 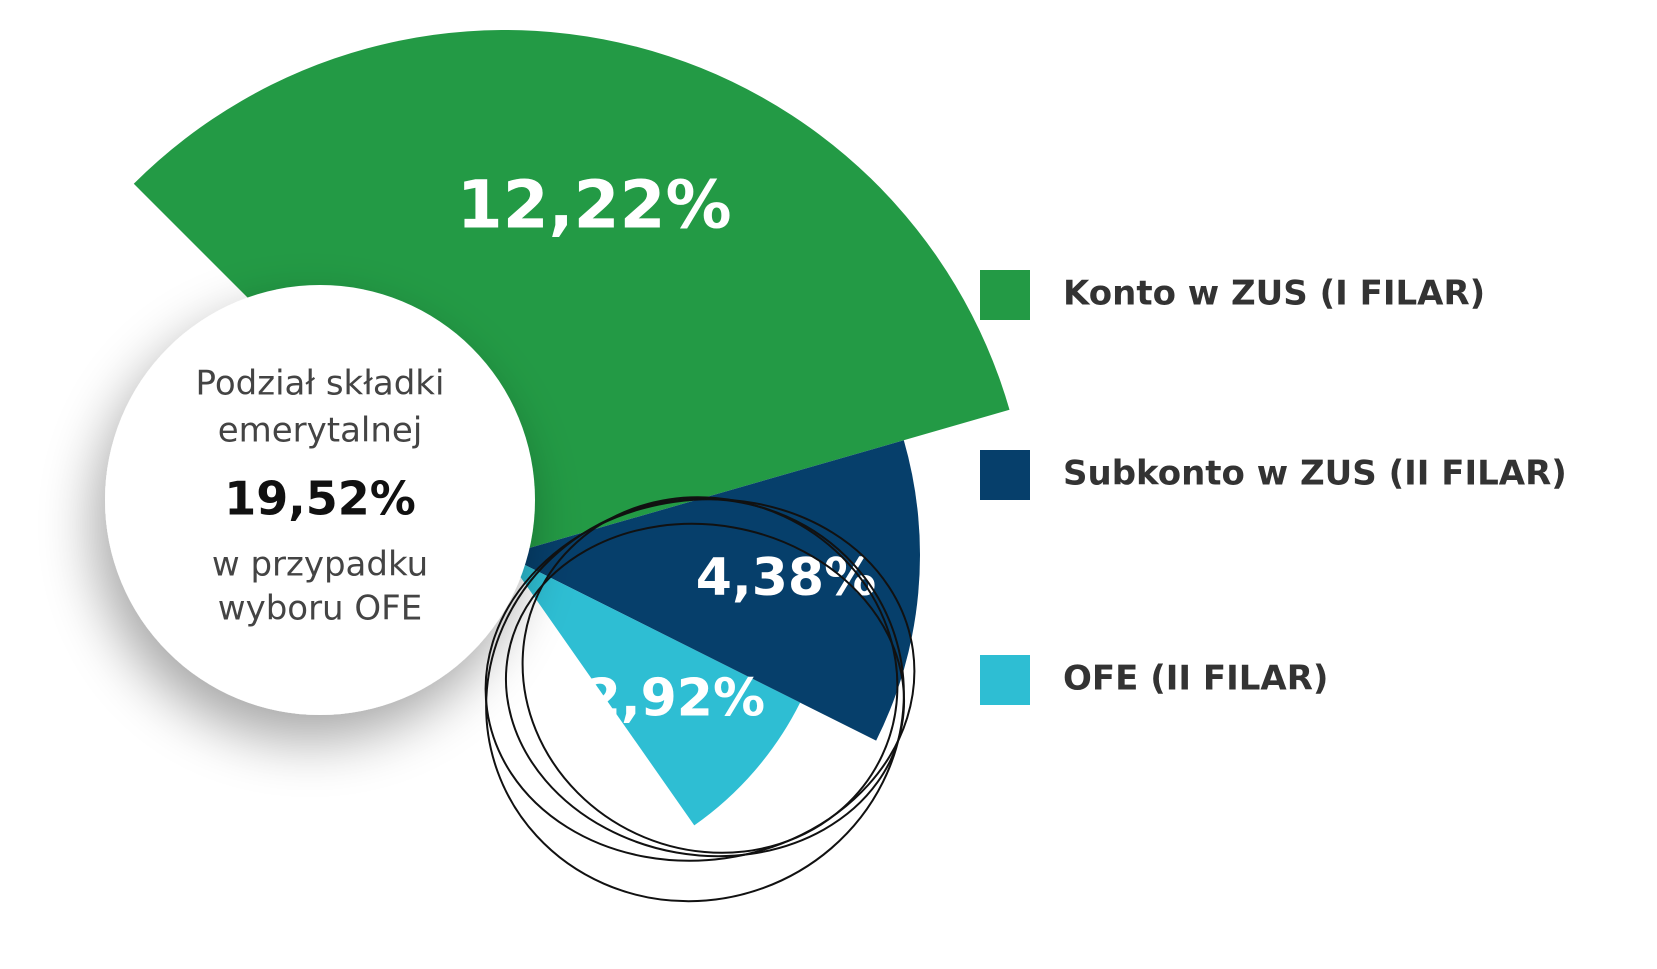 I want to click on legend-label: Subkonto w ZUS (II FILAR), so click(x=1315, y=474).